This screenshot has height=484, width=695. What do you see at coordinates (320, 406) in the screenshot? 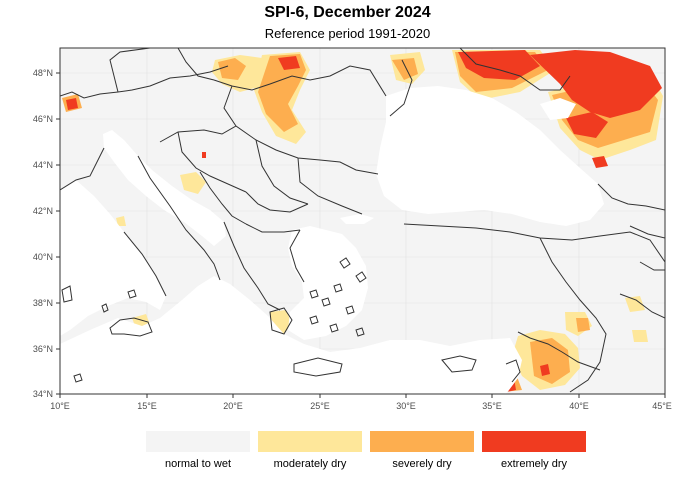
I see `lon-tick-label: 25°E` at bounding box center [320, 406].